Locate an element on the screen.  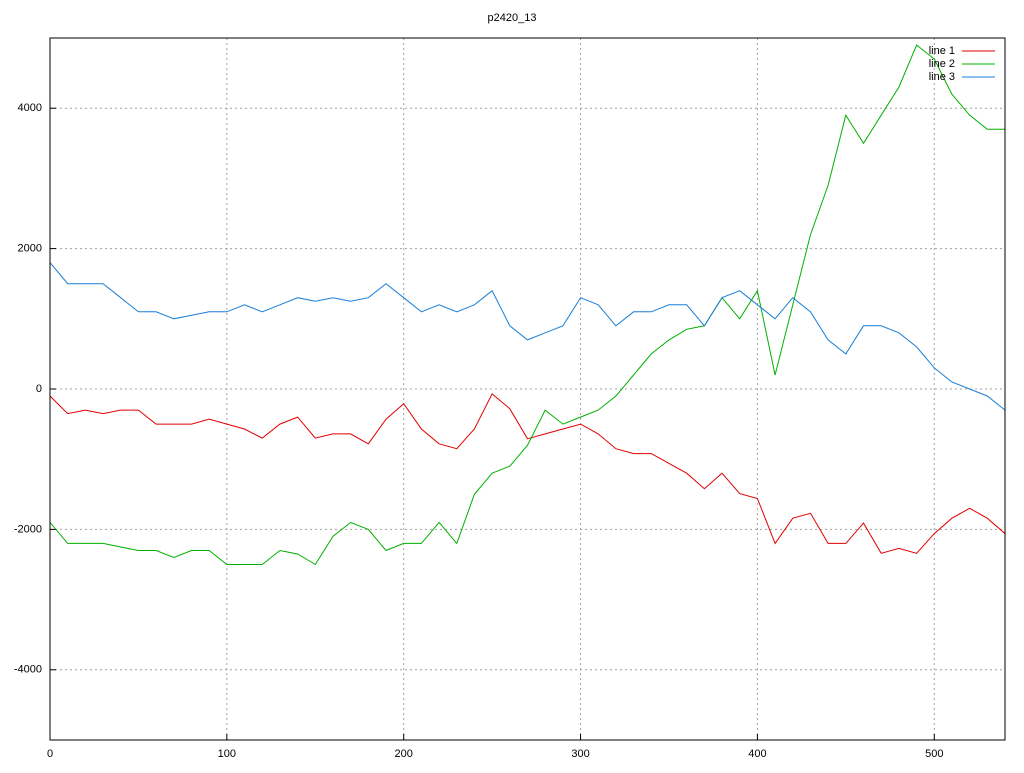
x-tick-label: 500 is located at coordinates (934, 754).